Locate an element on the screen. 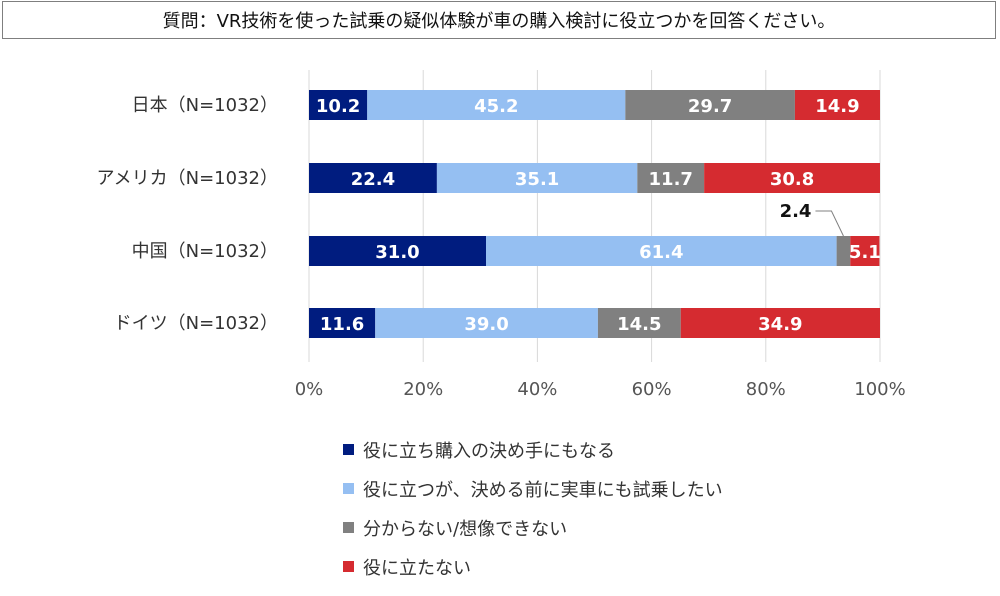  data-label: 35.1 is located at coordinates (537, 179).